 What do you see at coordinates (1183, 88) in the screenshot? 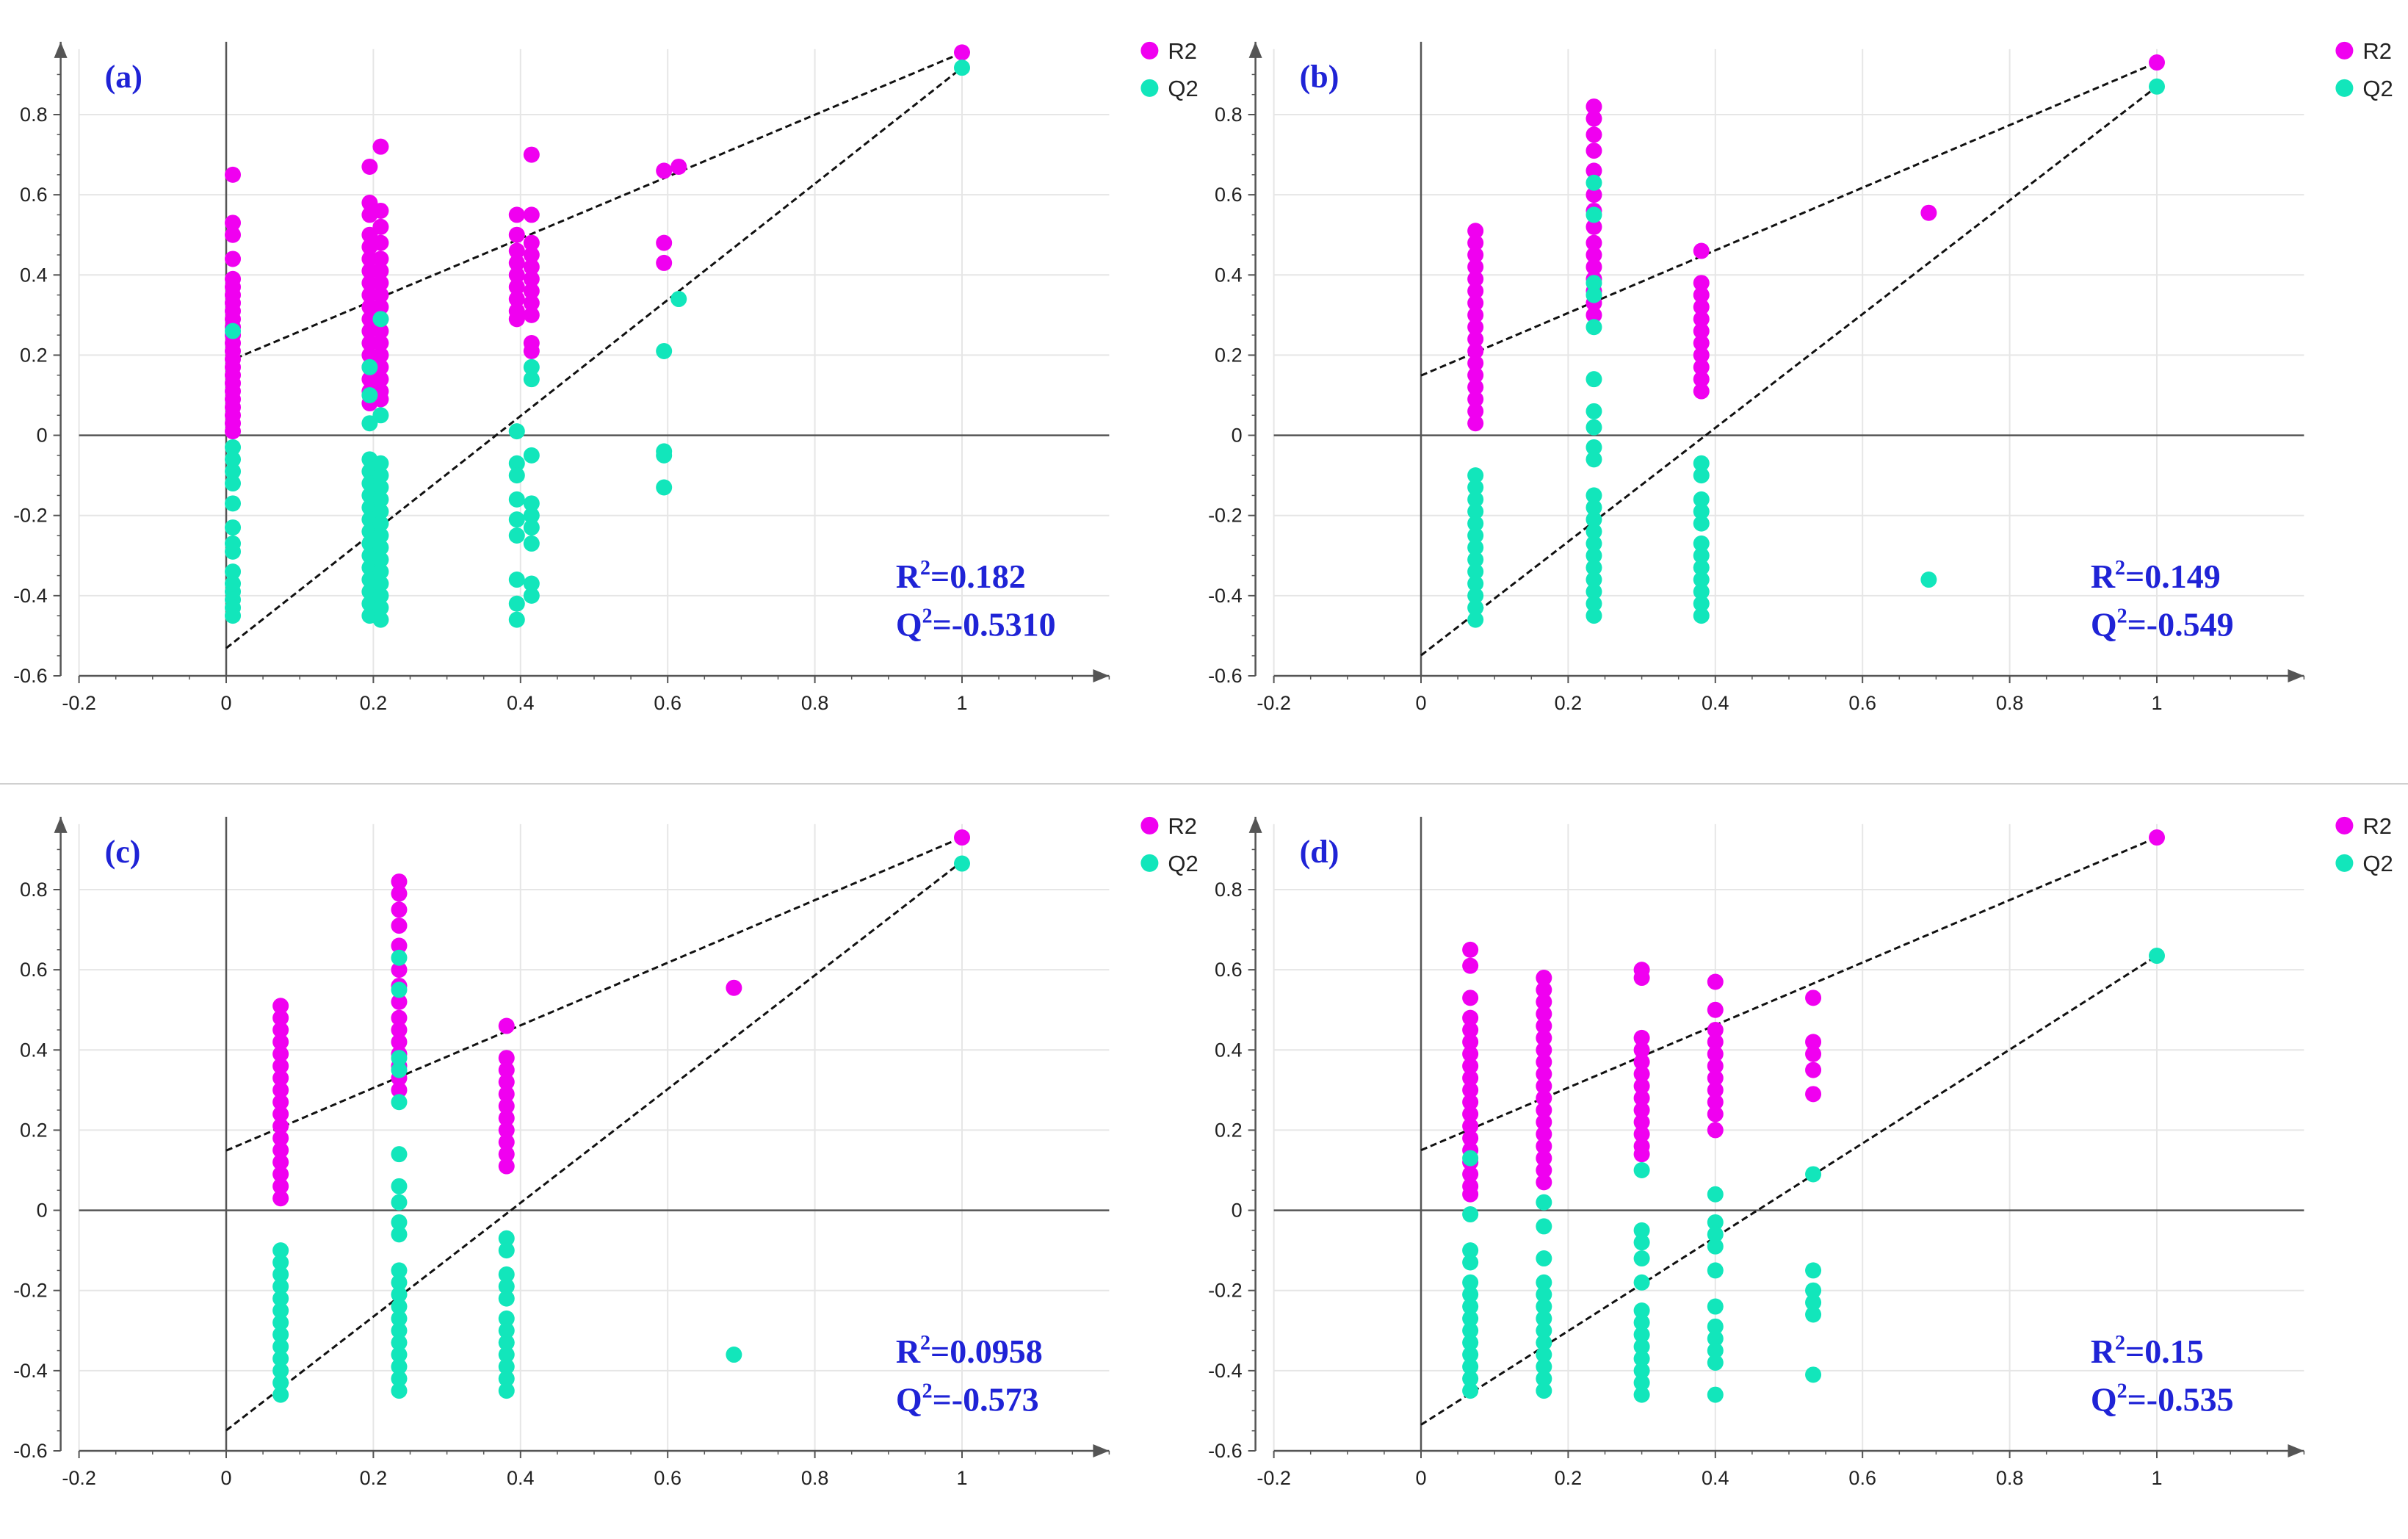
I see `legend-label-q2: Q2` at bounding box center [1183, 88].